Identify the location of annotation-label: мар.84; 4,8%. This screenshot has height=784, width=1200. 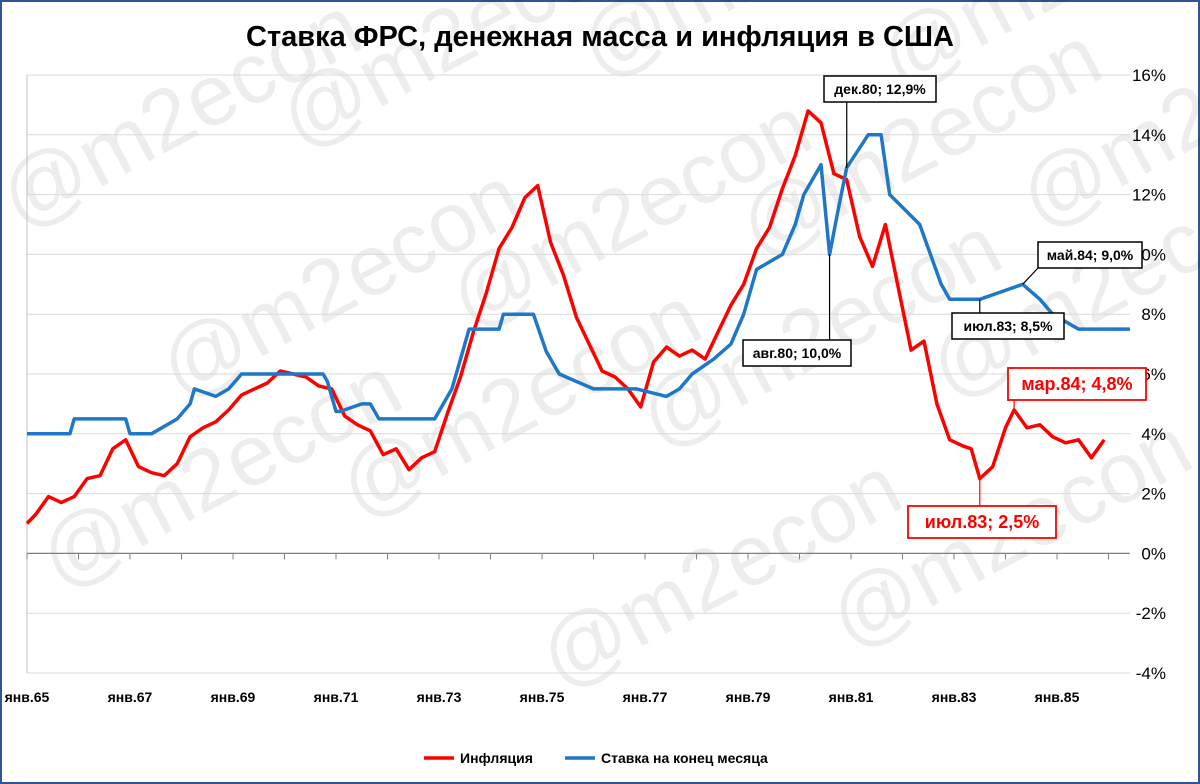
(1076, 384).